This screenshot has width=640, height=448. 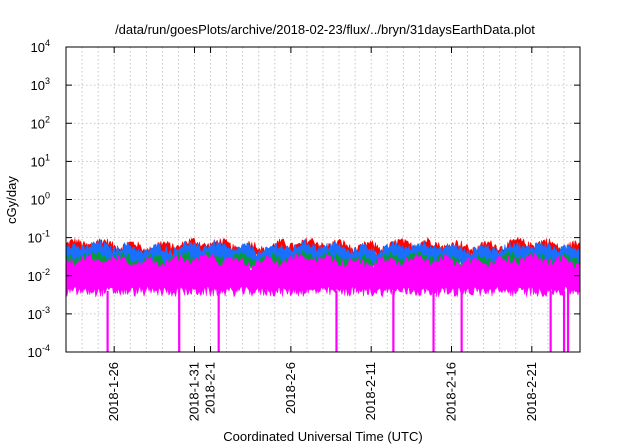 I want to click on x-tick-label: 2018-1-26, so click(x=113, y=391).